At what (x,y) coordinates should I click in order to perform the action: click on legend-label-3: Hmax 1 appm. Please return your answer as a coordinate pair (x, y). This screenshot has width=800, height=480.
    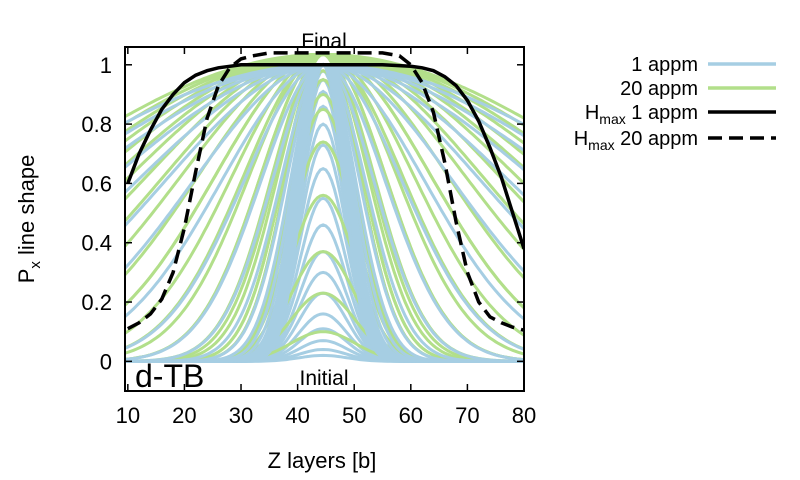
    Looking at the image, I should click on (641, 114).